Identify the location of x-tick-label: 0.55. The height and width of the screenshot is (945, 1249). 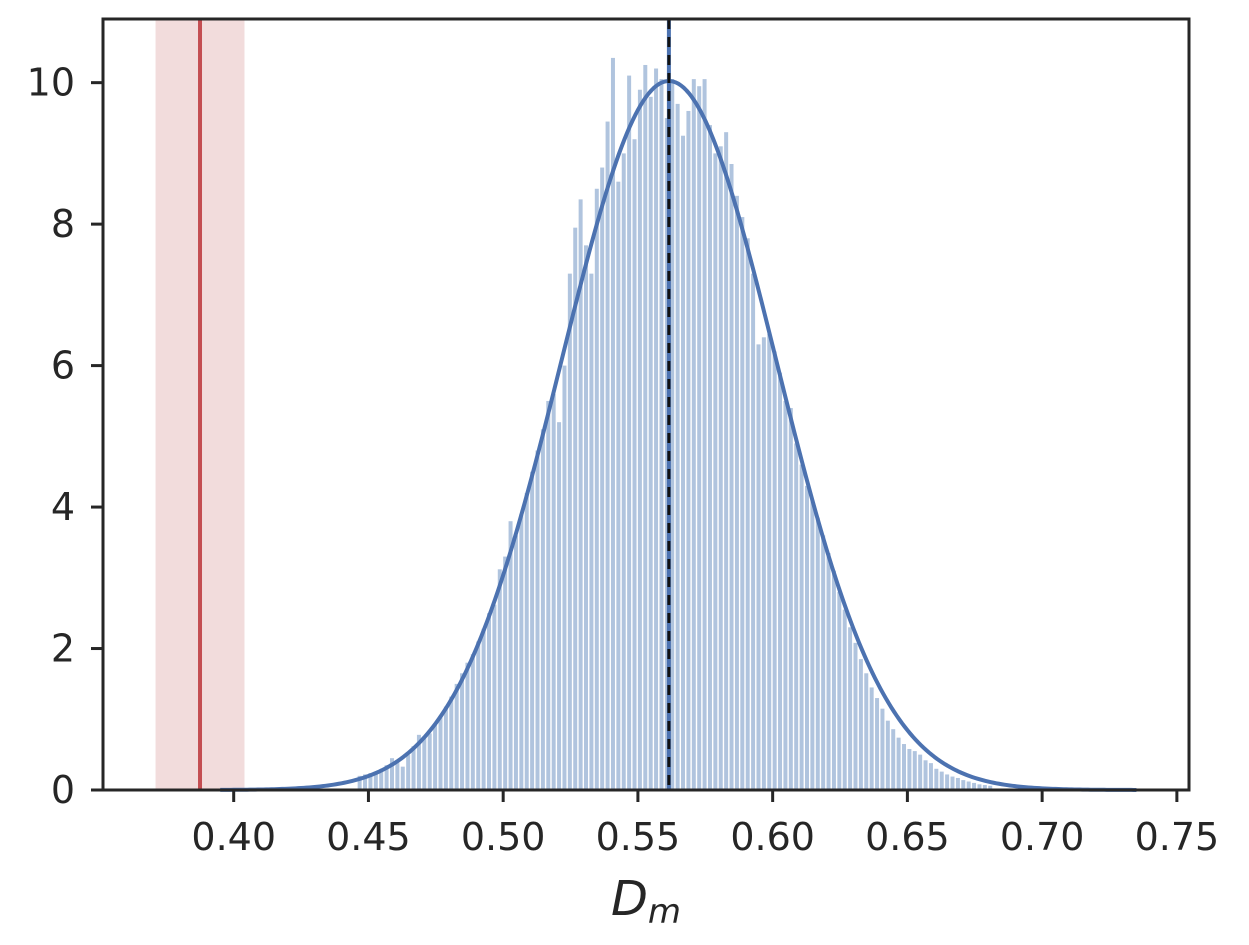
(638, 837).